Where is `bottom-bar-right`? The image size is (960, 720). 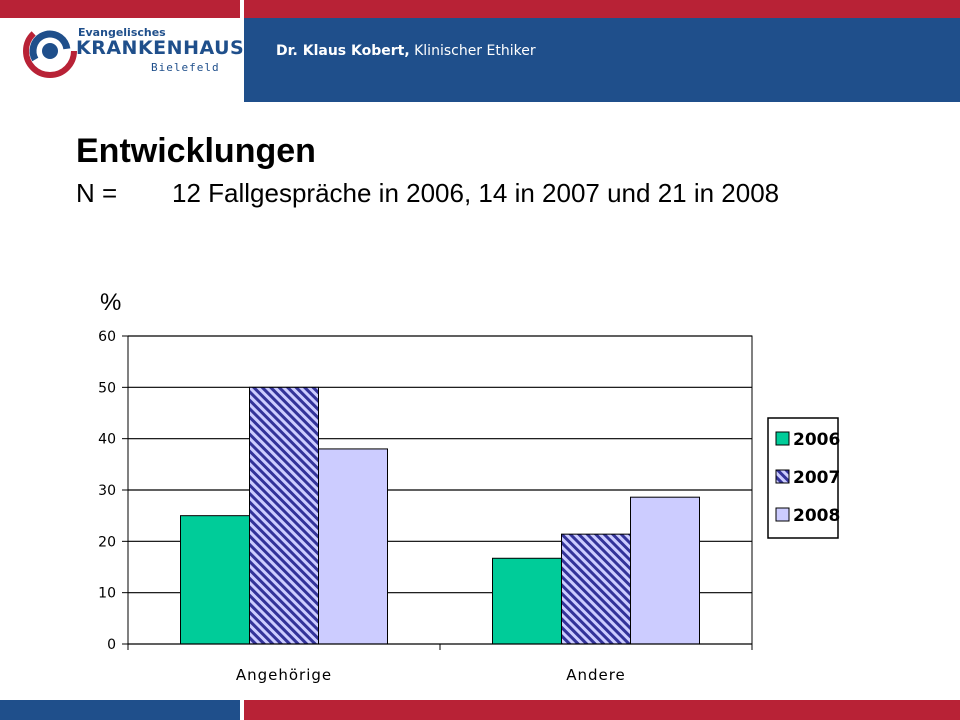
bottom-bar-right is located at coordinates (602, 710).